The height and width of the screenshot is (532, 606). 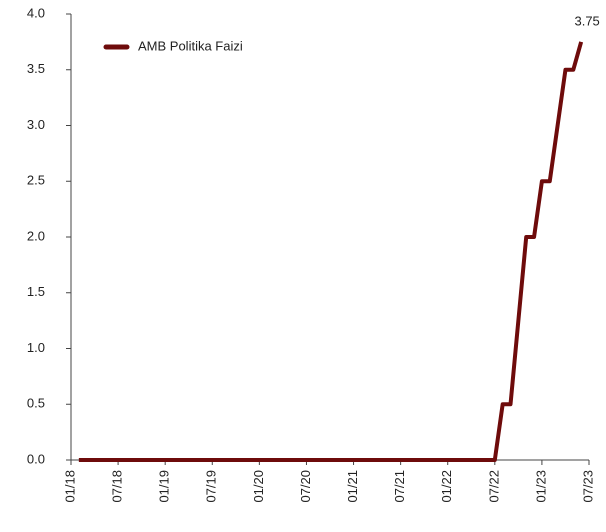 What do you see at coordinates (190, 45) in the screenshot?
I see `legend-label: AMB Politika Faizi` at bounding box center [190, 45].